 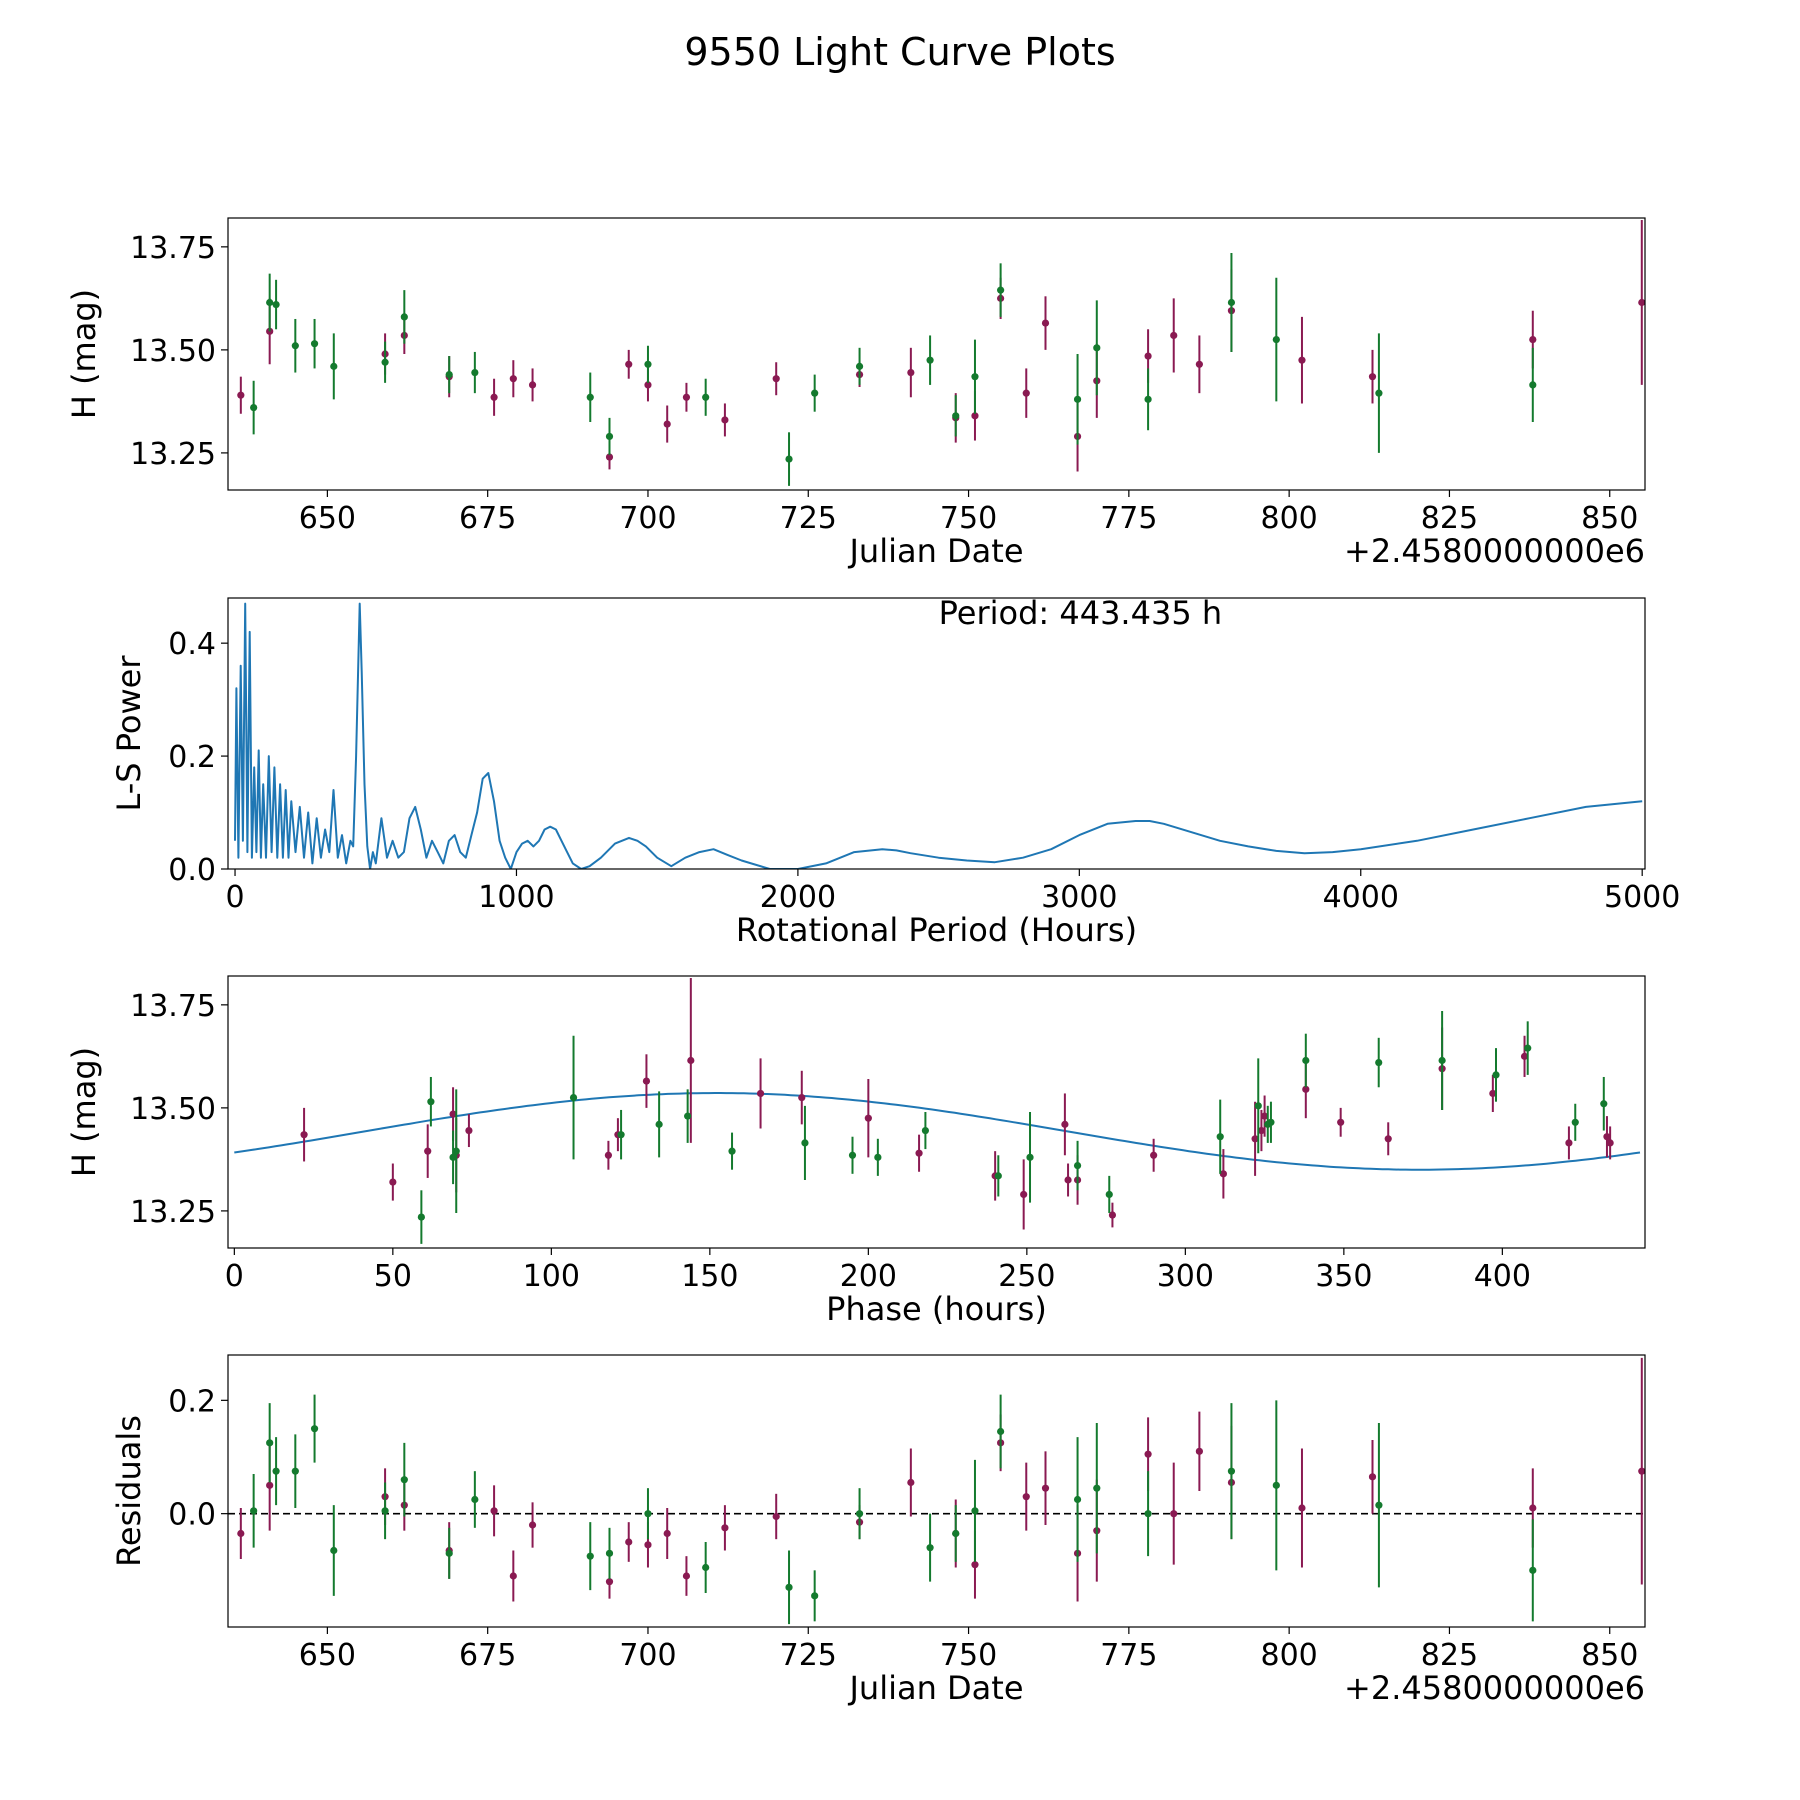 What do you see at coordinates (1361, 897) in the screenshot?
I see `x-tick-label: 4000` at bounding box center [1361, 897].